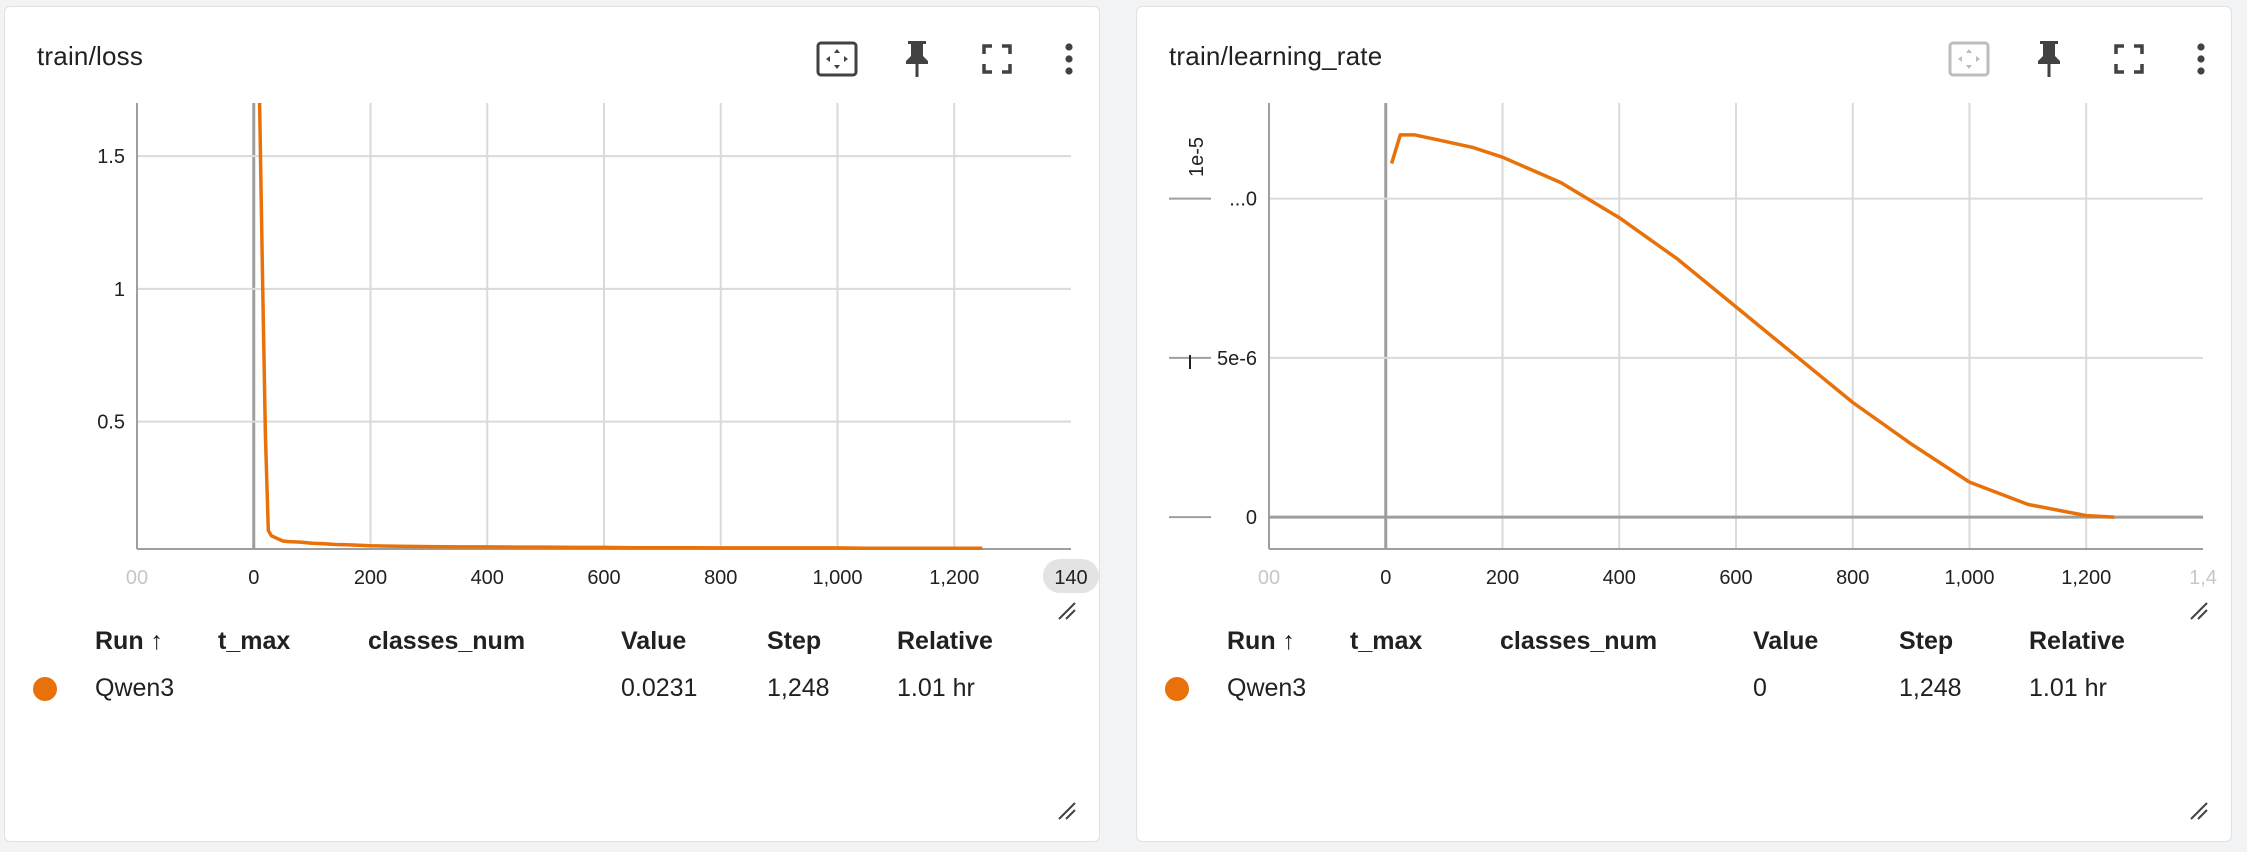 The height and width of the screenshot is (852, 2247). I want to click on y-tick-label: 1, so click(119, 290).